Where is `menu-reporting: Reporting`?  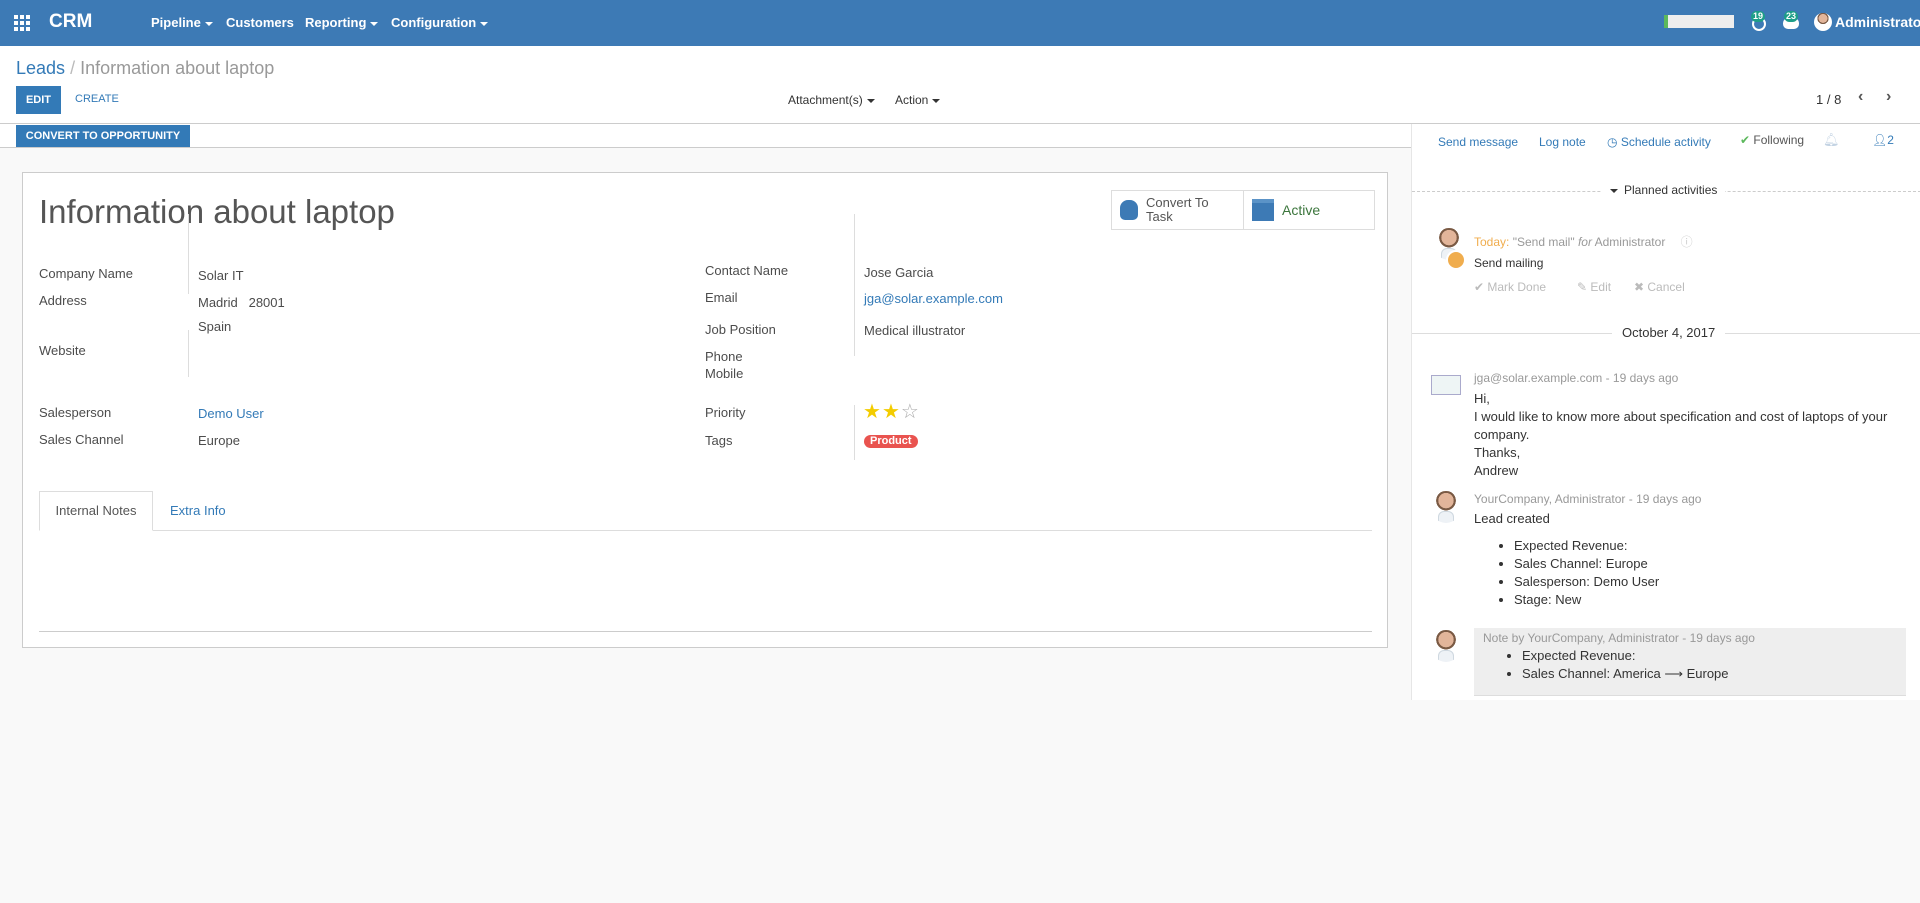 menu-reporting: Reporting is located at coordinates (342, 22).